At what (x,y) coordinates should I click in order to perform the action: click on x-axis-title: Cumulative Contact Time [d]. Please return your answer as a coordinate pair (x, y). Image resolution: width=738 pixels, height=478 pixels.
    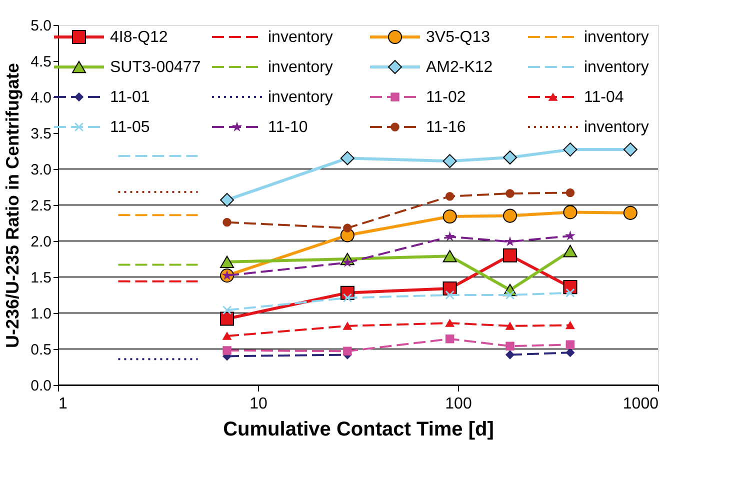
    Looking at the image, I should click on (358, 429).